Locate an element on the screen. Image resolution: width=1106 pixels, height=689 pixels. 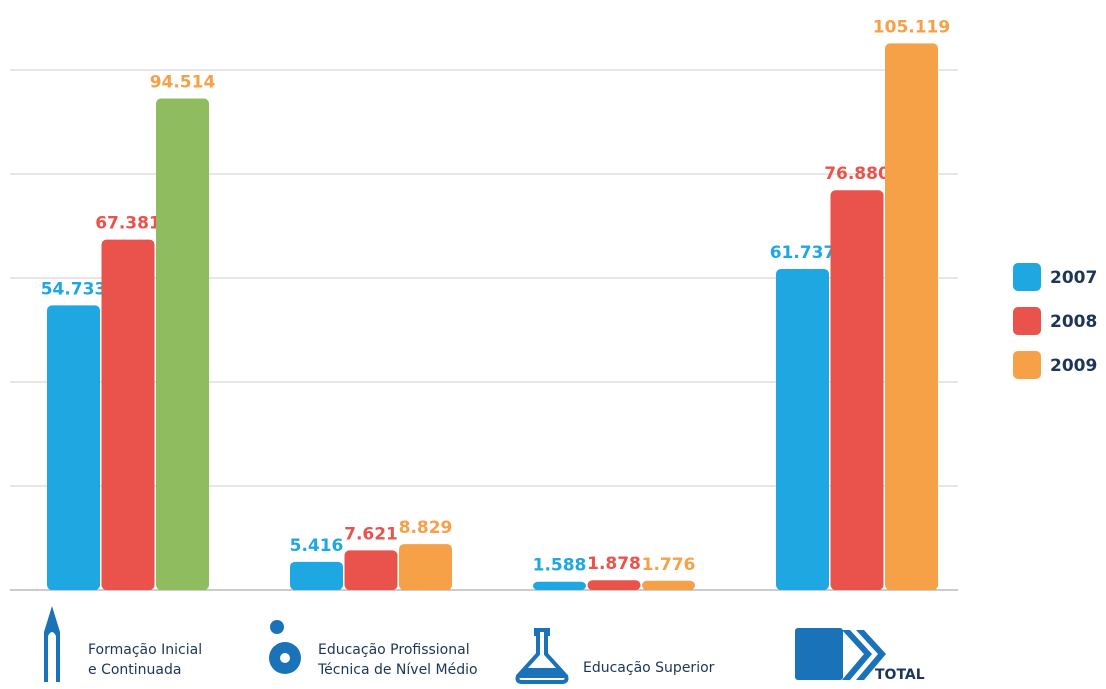
total-arrows is located at coordinates (864, 655).